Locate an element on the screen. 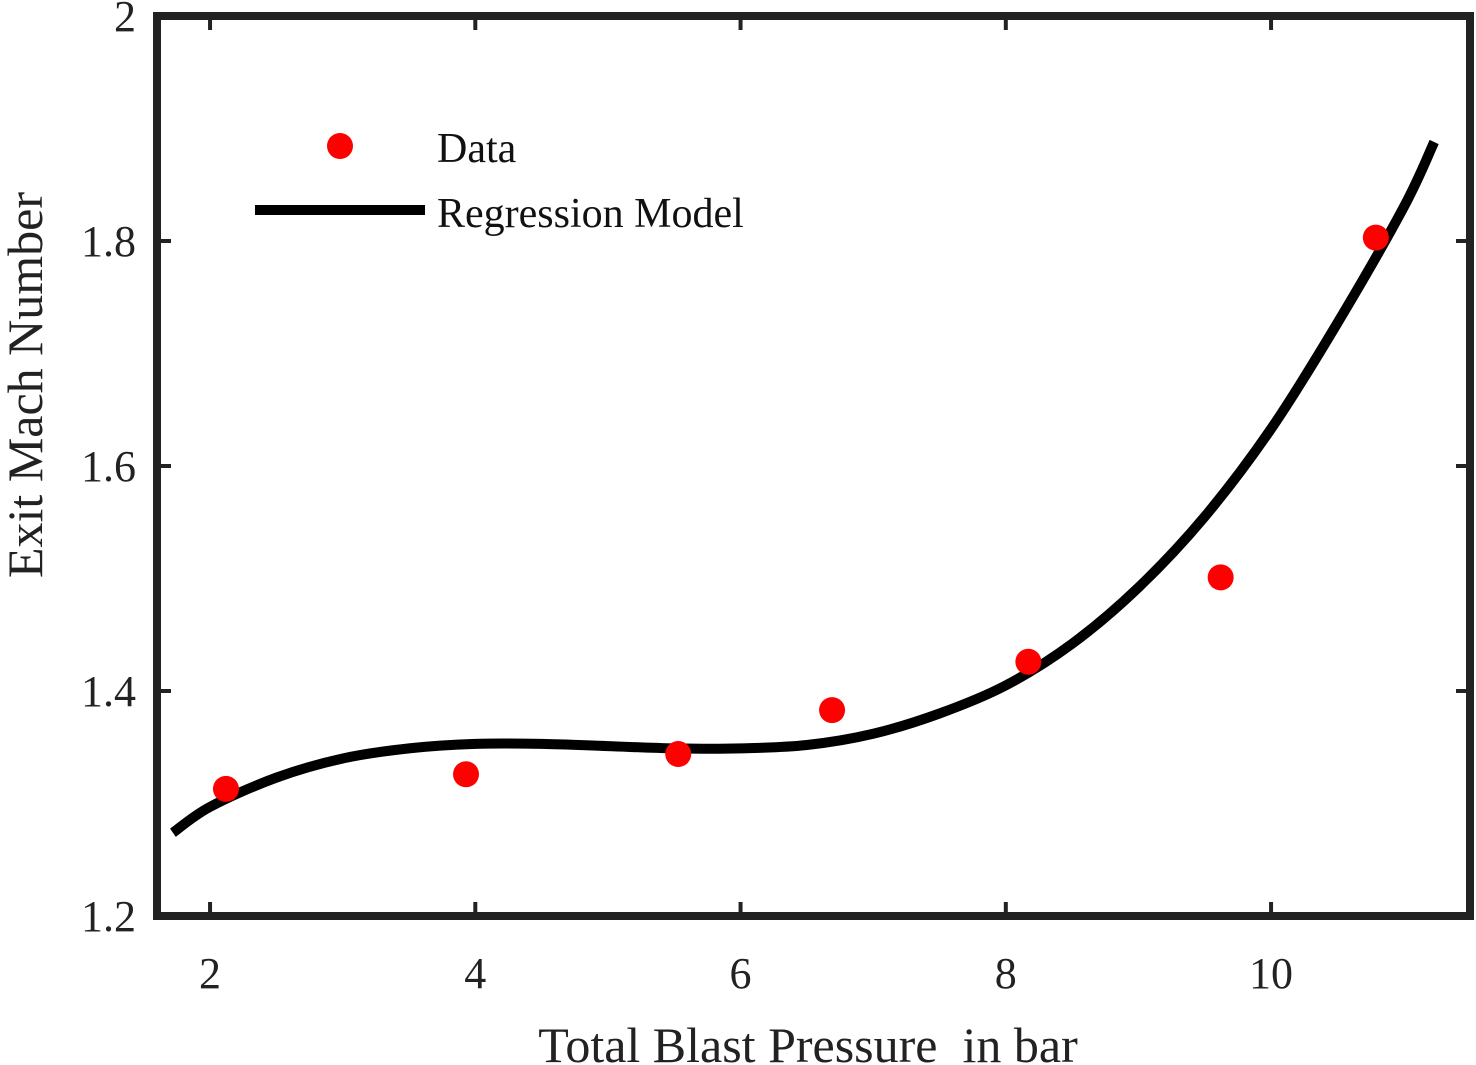  y-tick-label: 2 is located at coordinates (125, 20).